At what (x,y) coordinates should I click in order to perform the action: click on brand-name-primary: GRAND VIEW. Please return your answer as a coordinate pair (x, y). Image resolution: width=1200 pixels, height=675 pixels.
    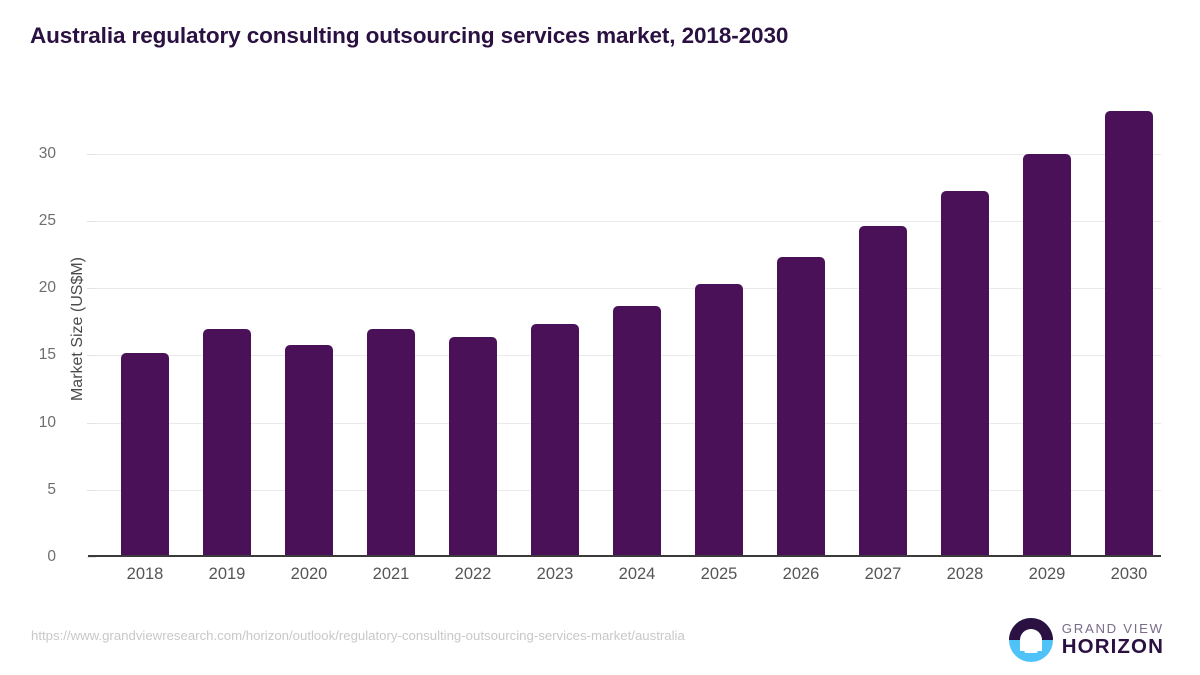
    Looking at the image, I should click on (1112, 629).